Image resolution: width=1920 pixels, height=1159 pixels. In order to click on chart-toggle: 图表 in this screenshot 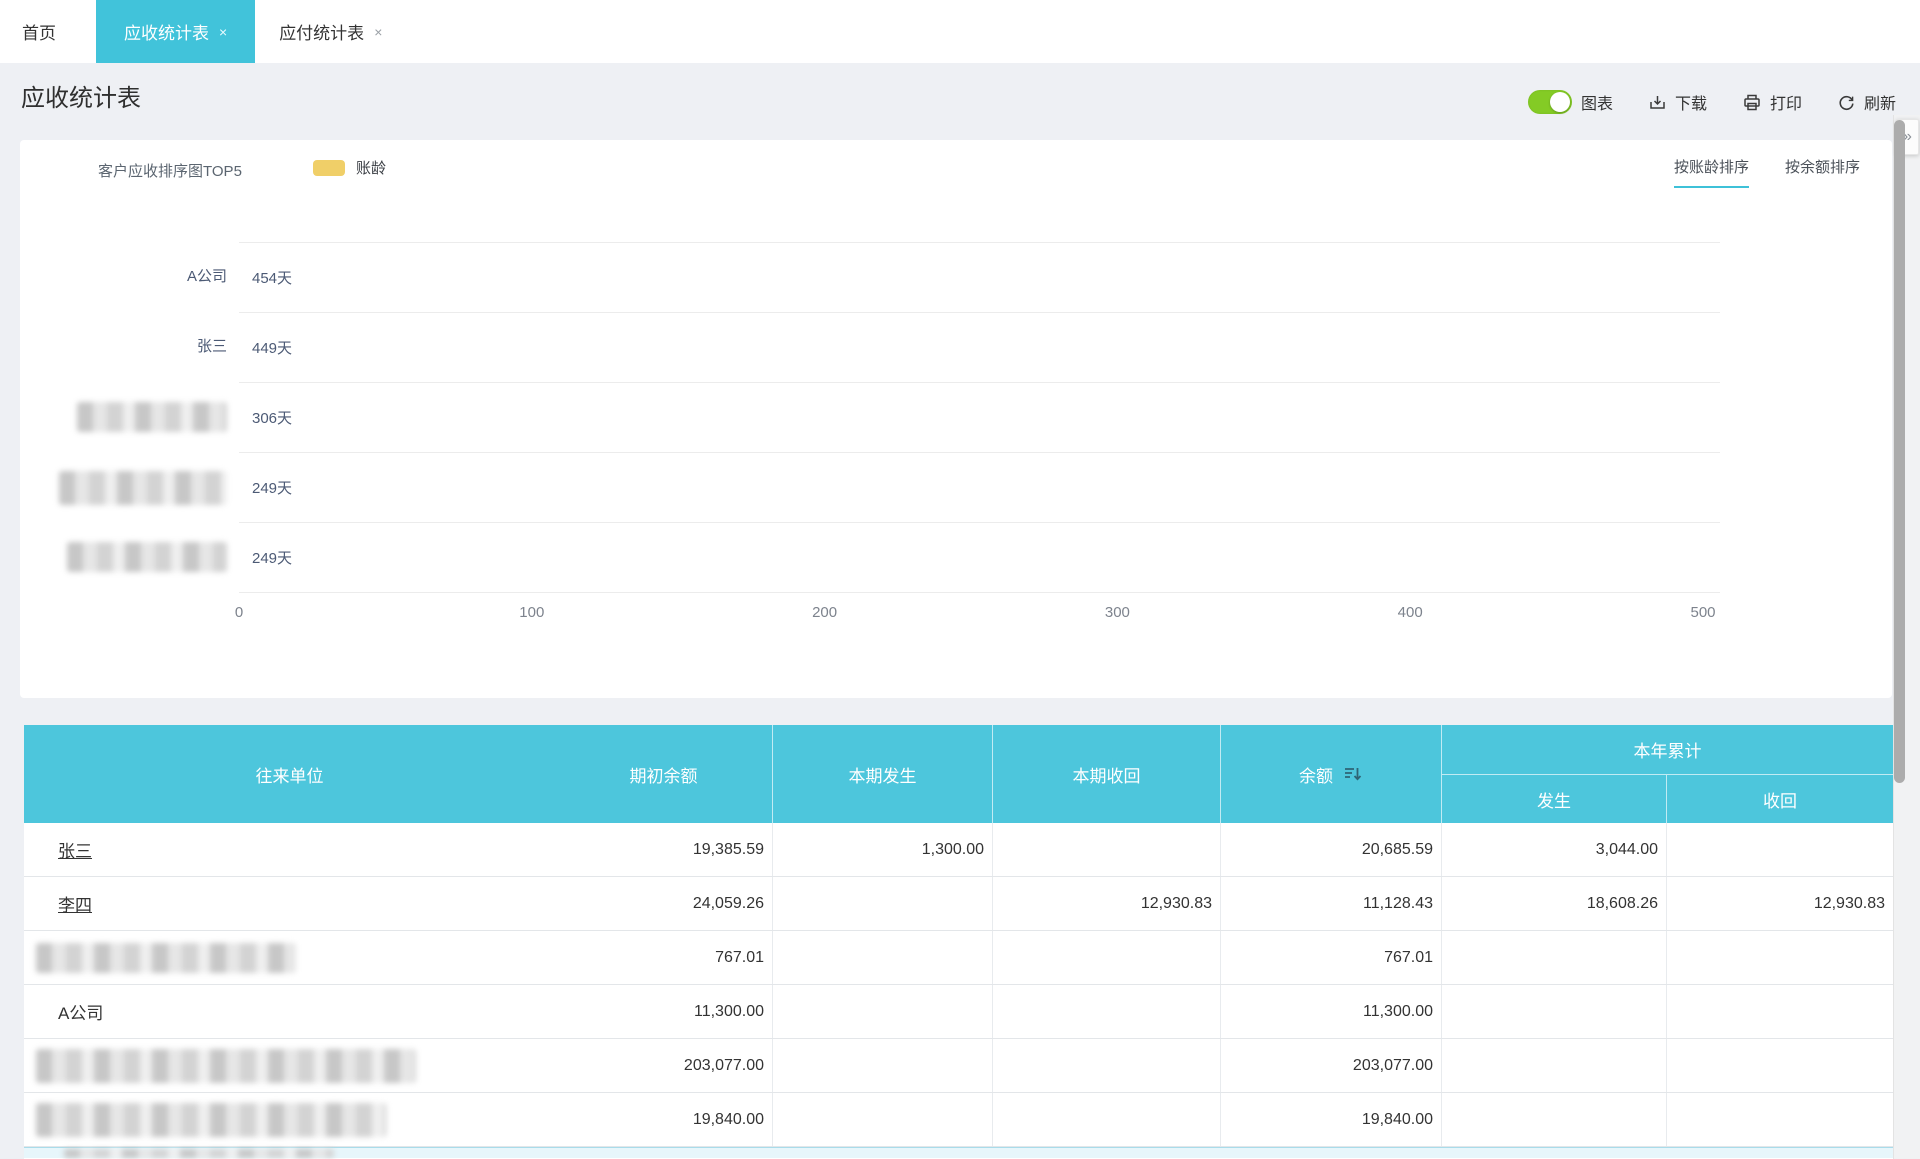, I will do `click(1570, 102)`.